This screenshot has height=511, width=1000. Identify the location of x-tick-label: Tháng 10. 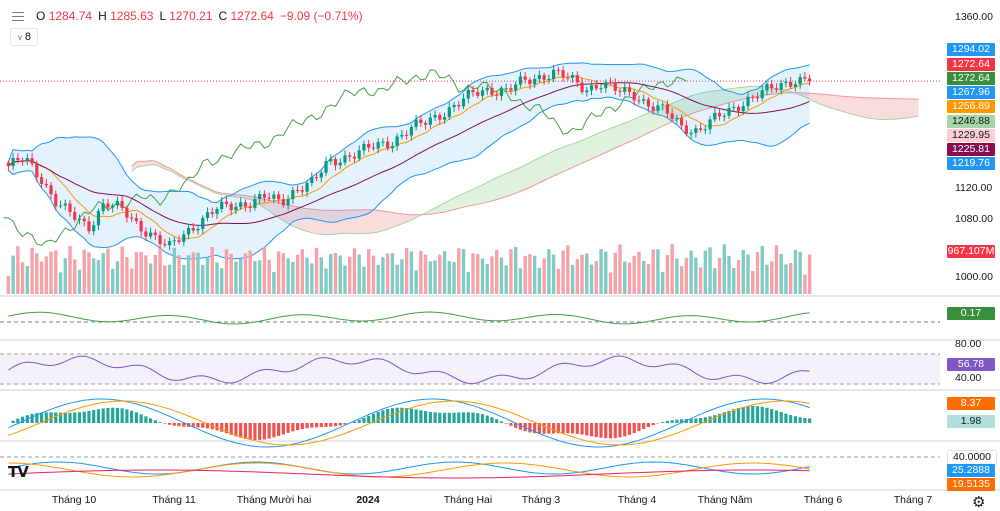
(74, 500).